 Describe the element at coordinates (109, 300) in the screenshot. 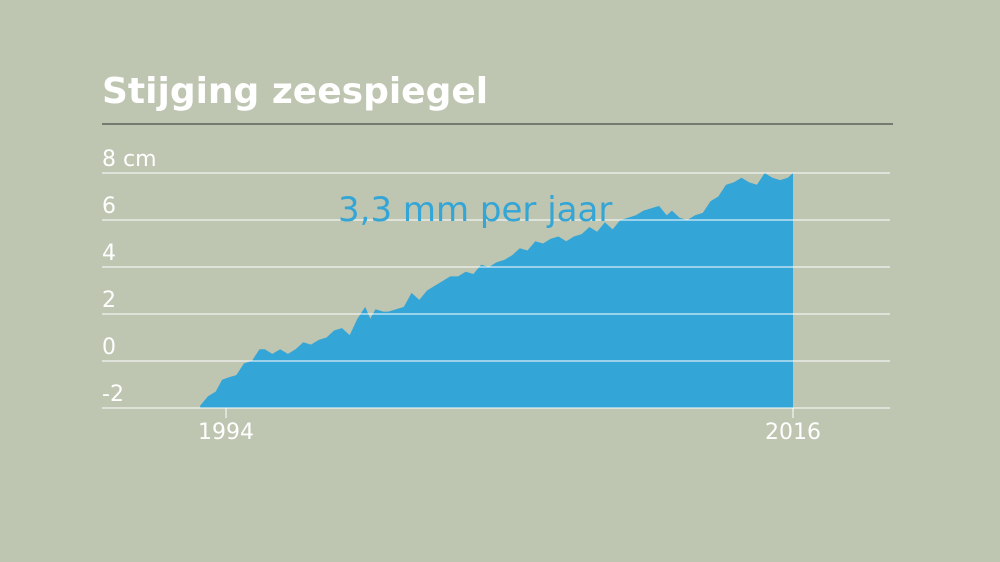

I see `y-tick-label: 2` at that location.